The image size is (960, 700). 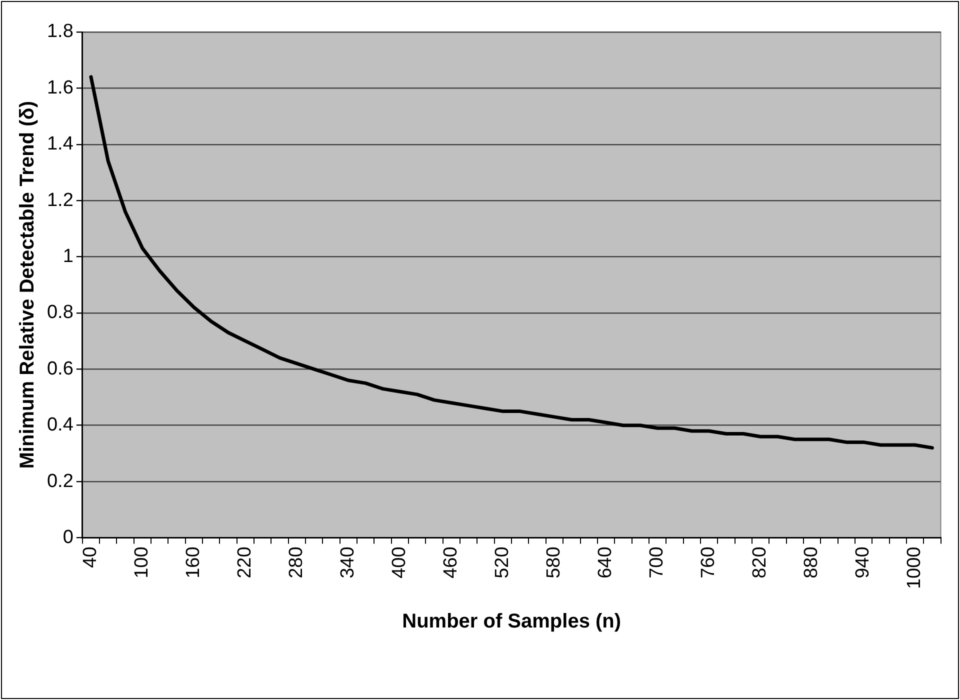 I want to click on x-tick-label: 640, so click(x=605, y=562).